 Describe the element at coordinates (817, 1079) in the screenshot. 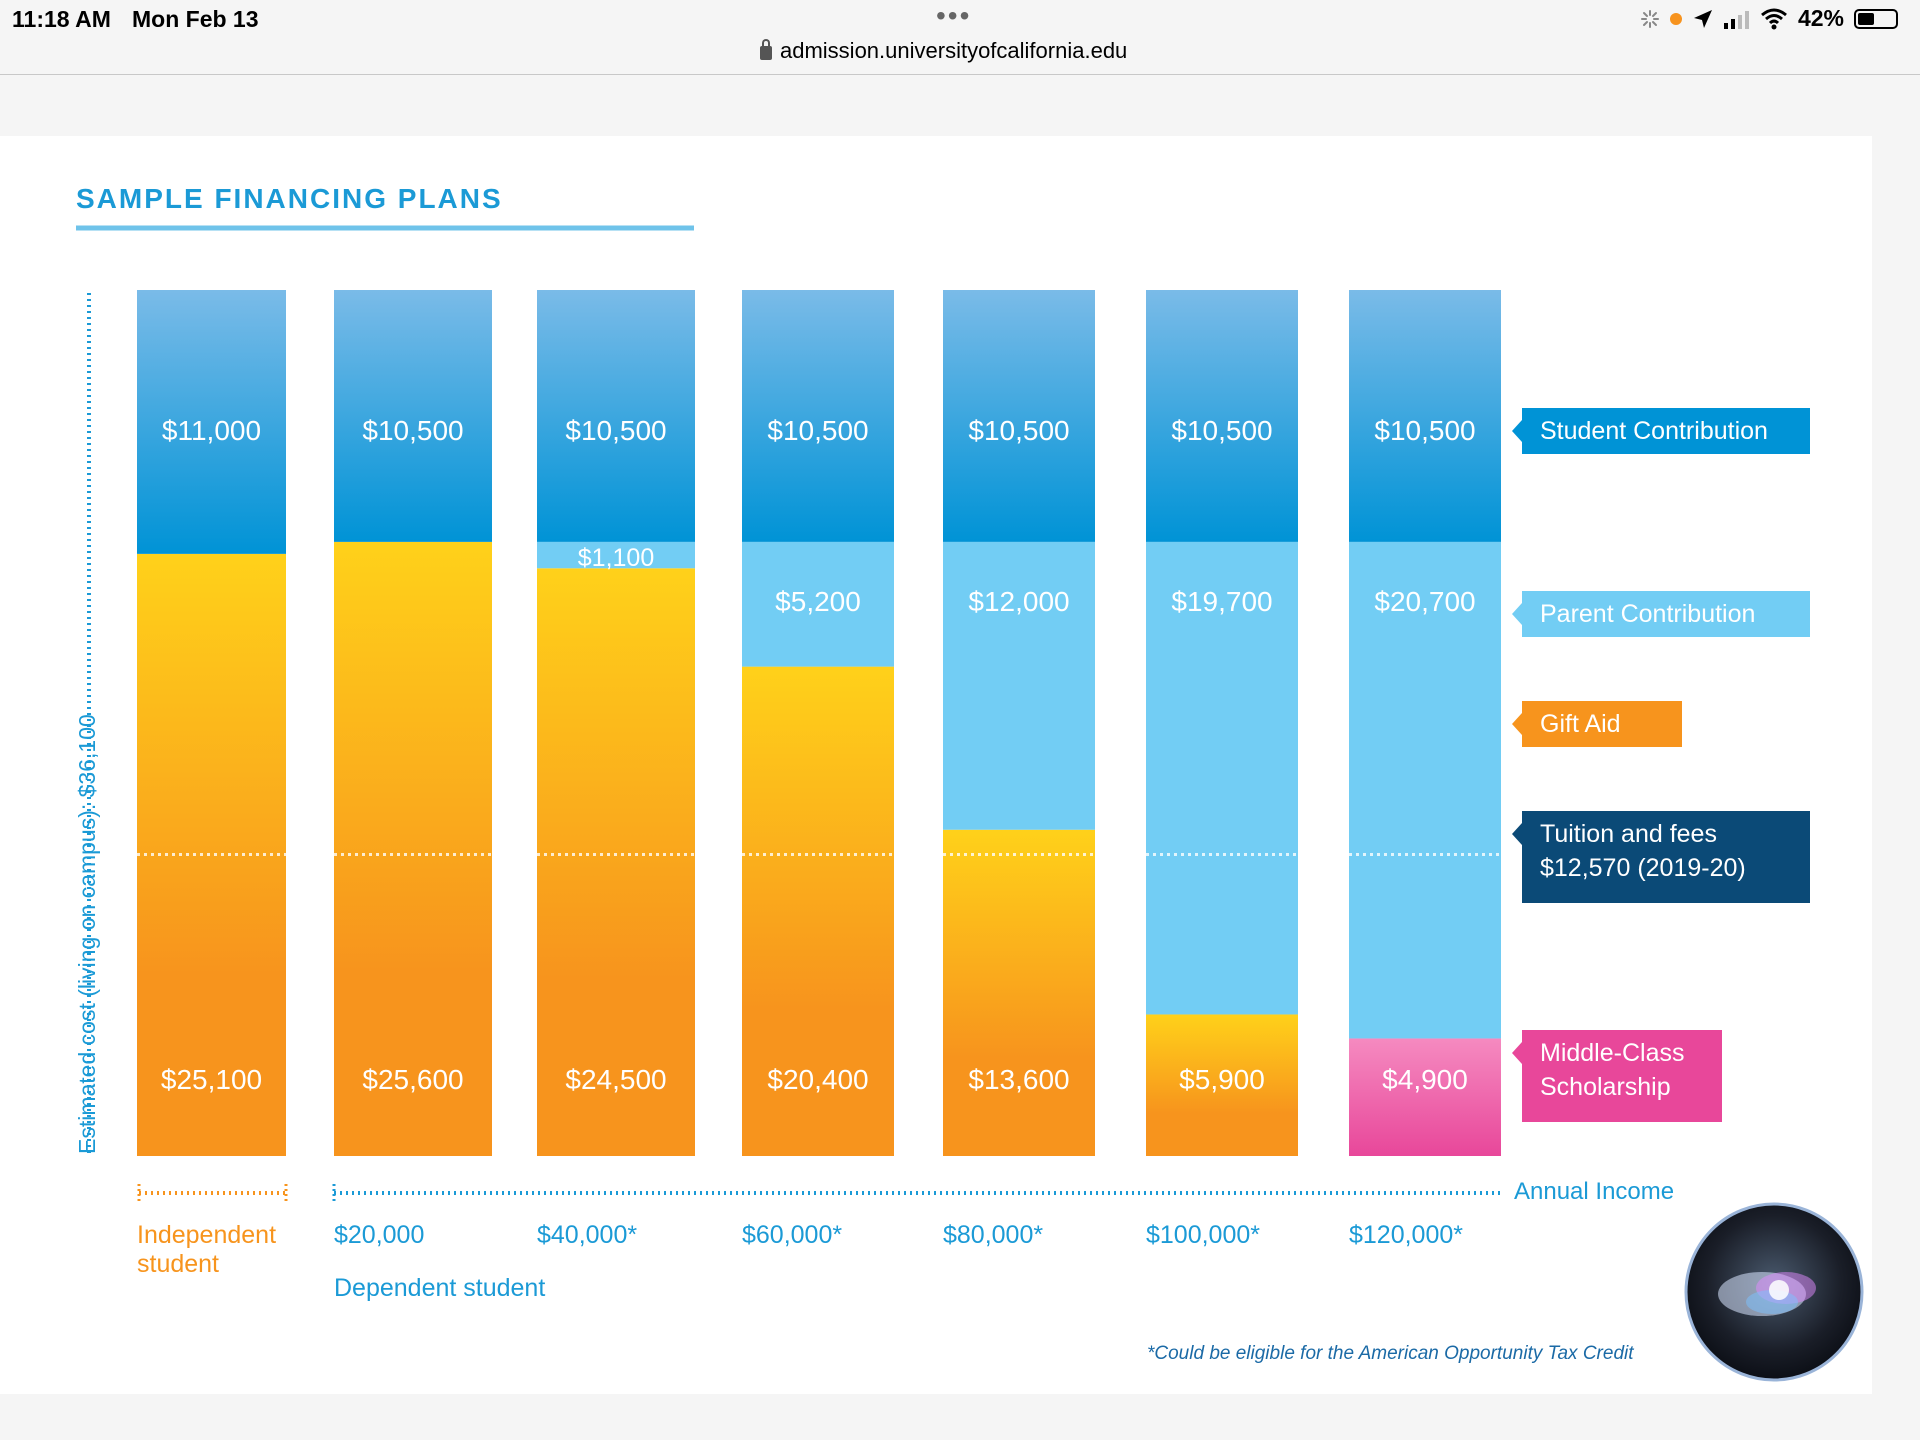

I see `data-label-gift-aid: $20,400` at that location.